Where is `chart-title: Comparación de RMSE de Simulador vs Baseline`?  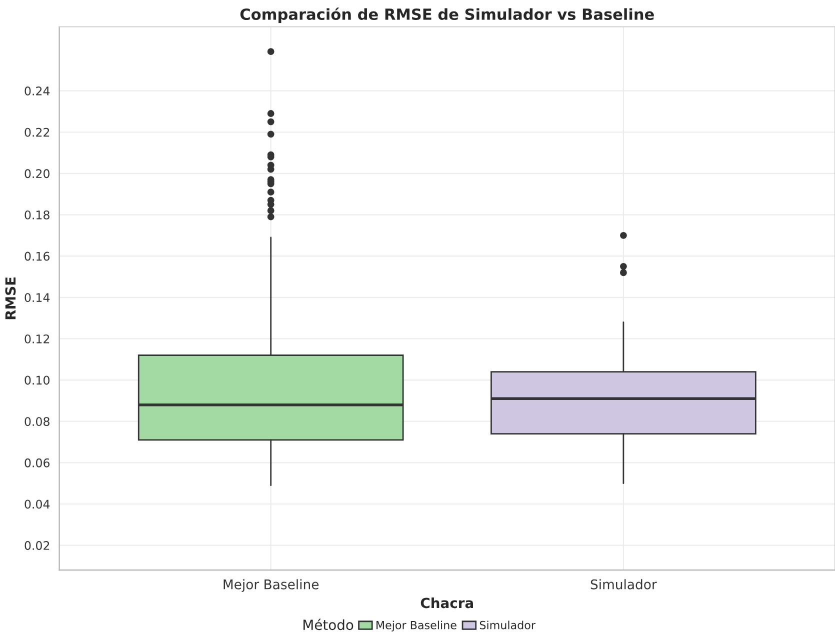
chart-title: Comparación de RMSE de Simulador vs Baseline is located at coordinates (447, 15).